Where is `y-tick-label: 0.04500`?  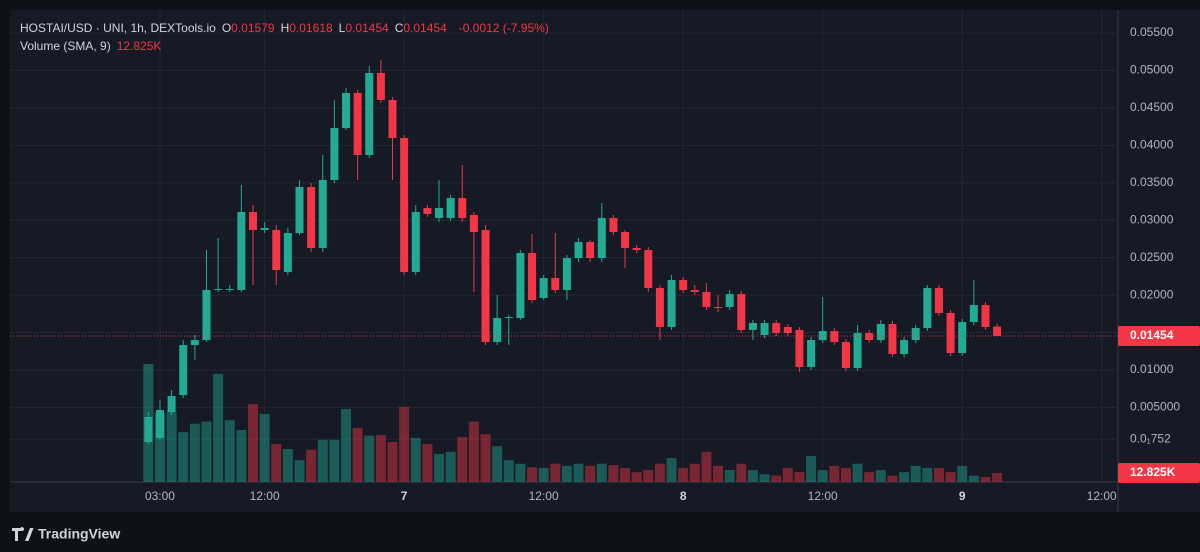 y-tick-label: 0.04500 is located at coordinates (1152, 107).